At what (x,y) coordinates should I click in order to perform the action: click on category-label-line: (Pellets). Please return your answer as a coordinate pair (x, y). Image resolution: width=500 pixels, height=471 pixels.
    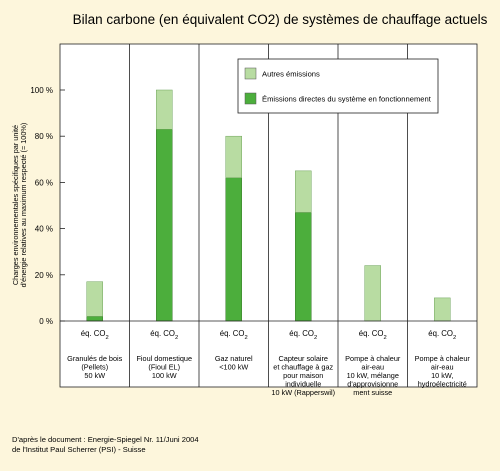
    Looking at the image, I should click on (94, 367).